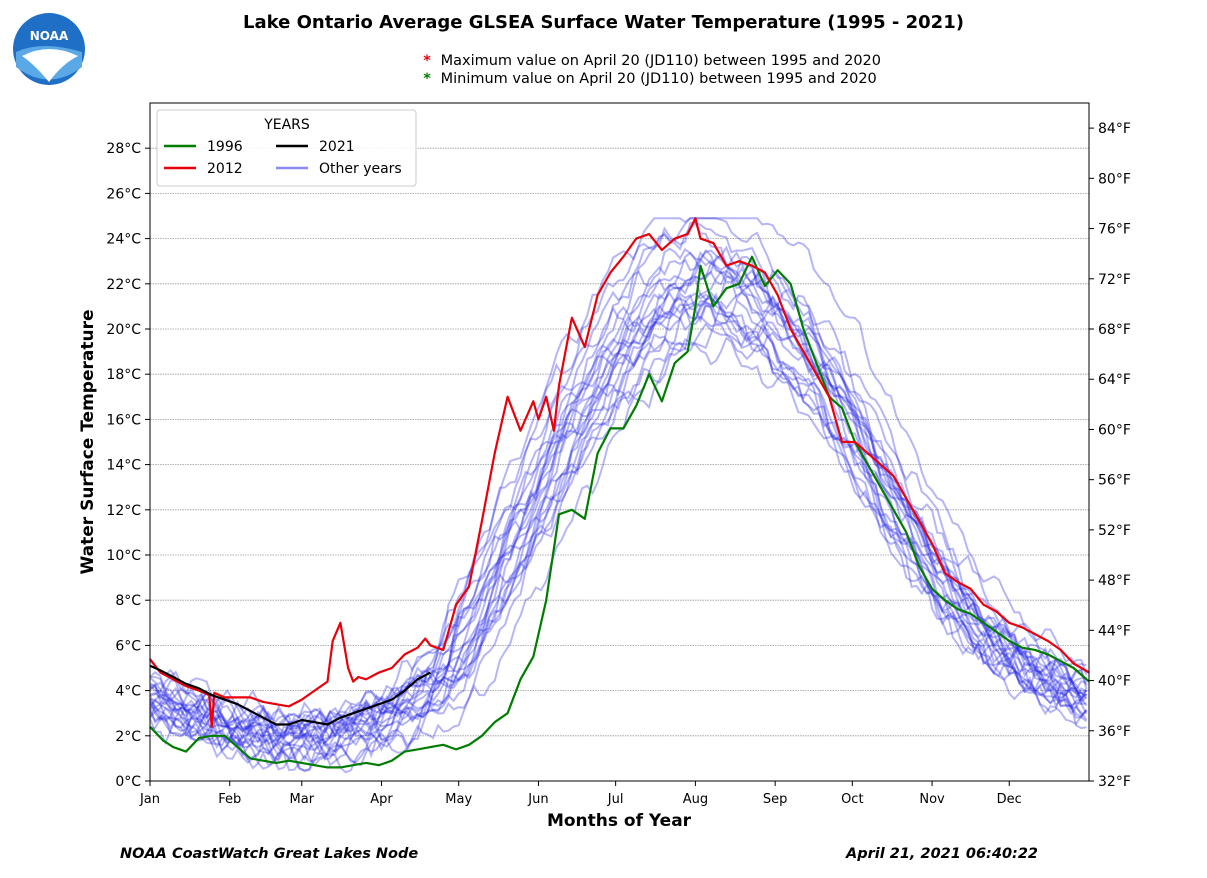 The width and height of the screenshot is (1207, 878). What do you see at coordinates (149, 799) in the screenshot?
I see `x-tick-label: Jan` at bounding box center [149, 799].